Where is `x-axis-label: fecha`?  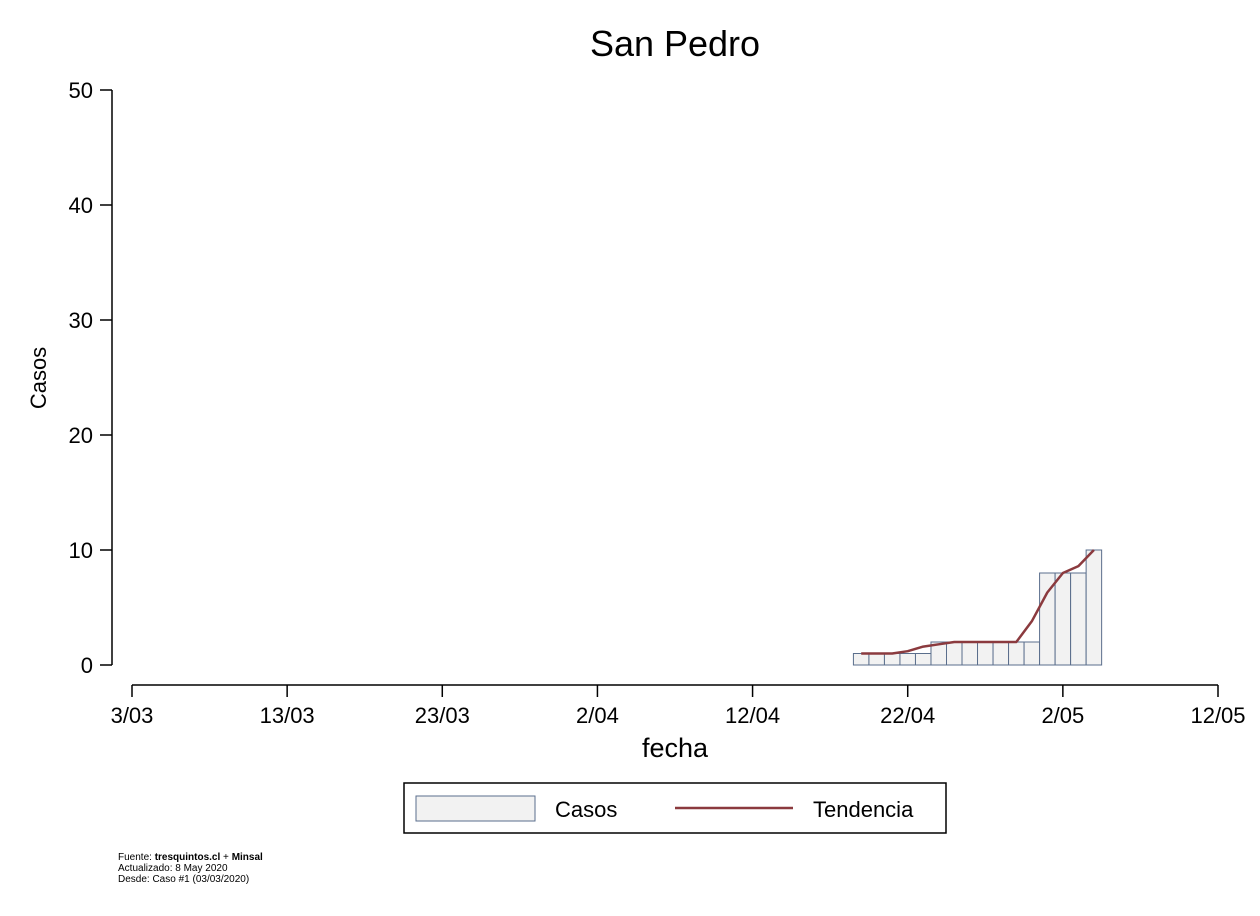
x-axis-label: fecha is located at coordinates (675, 748).